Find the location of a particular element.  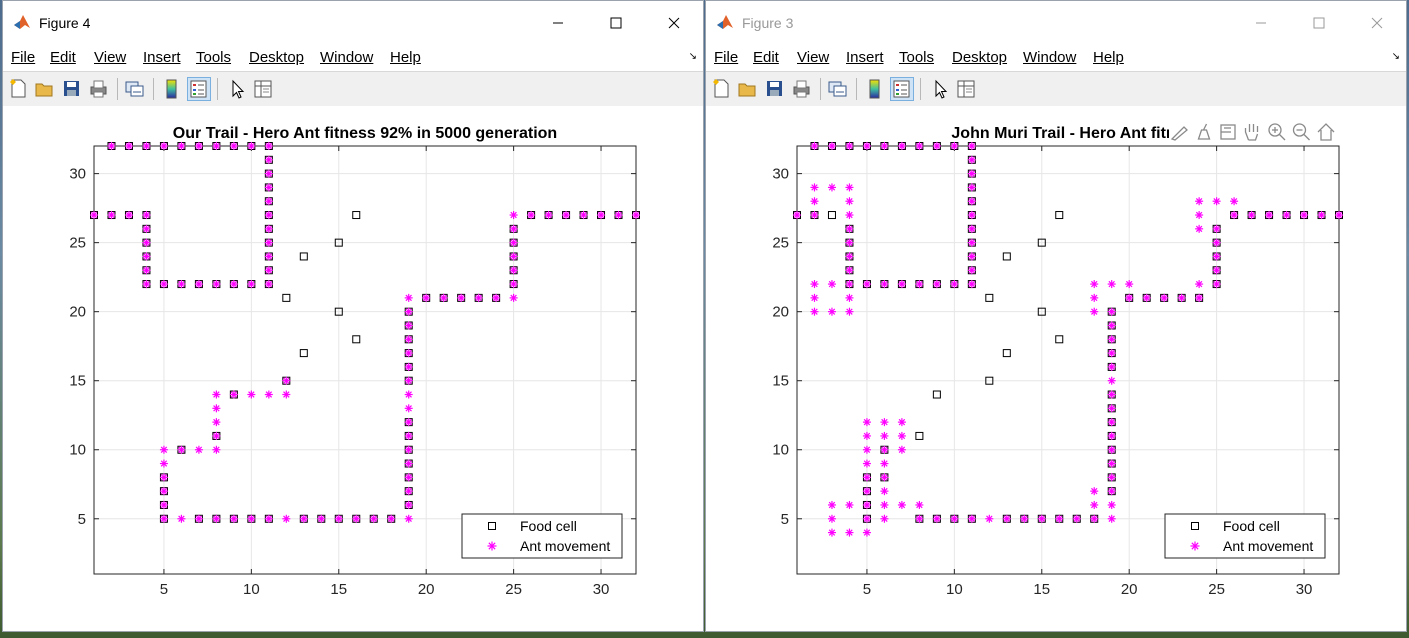

zoom-out-icon is located at coordinates (1301, 132).